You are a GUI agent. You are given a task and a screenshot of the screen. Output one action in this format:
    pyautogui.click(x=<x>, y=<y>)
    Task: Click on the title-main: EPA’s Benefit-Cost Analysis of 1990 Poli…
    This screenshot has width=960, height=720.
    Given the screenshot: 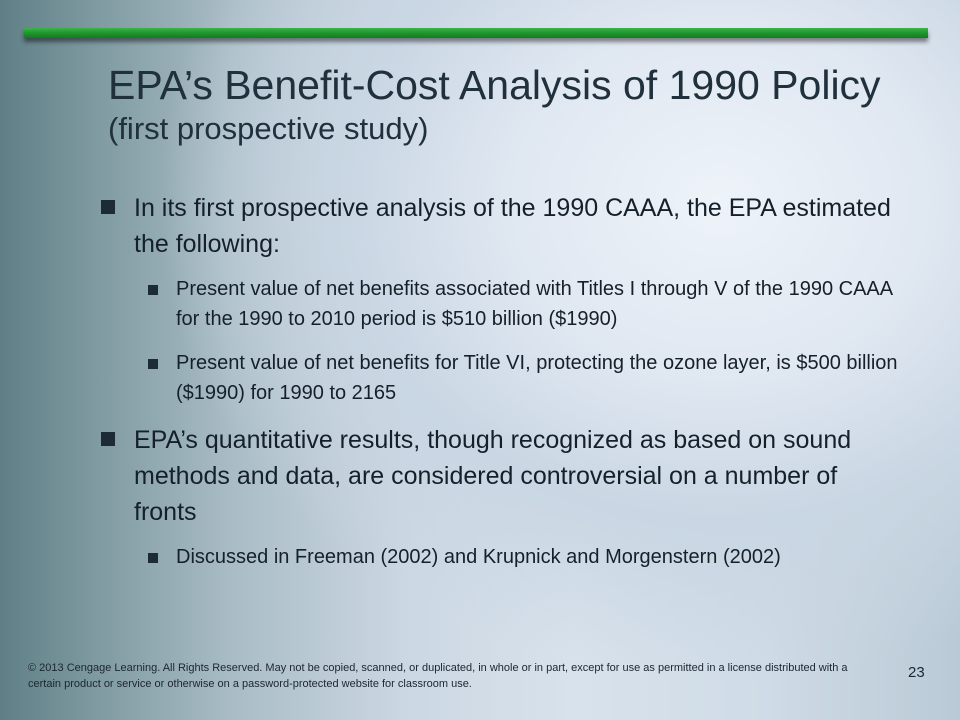 What is the action you would take?
    pyautogui.click(x=494, y=85)
    